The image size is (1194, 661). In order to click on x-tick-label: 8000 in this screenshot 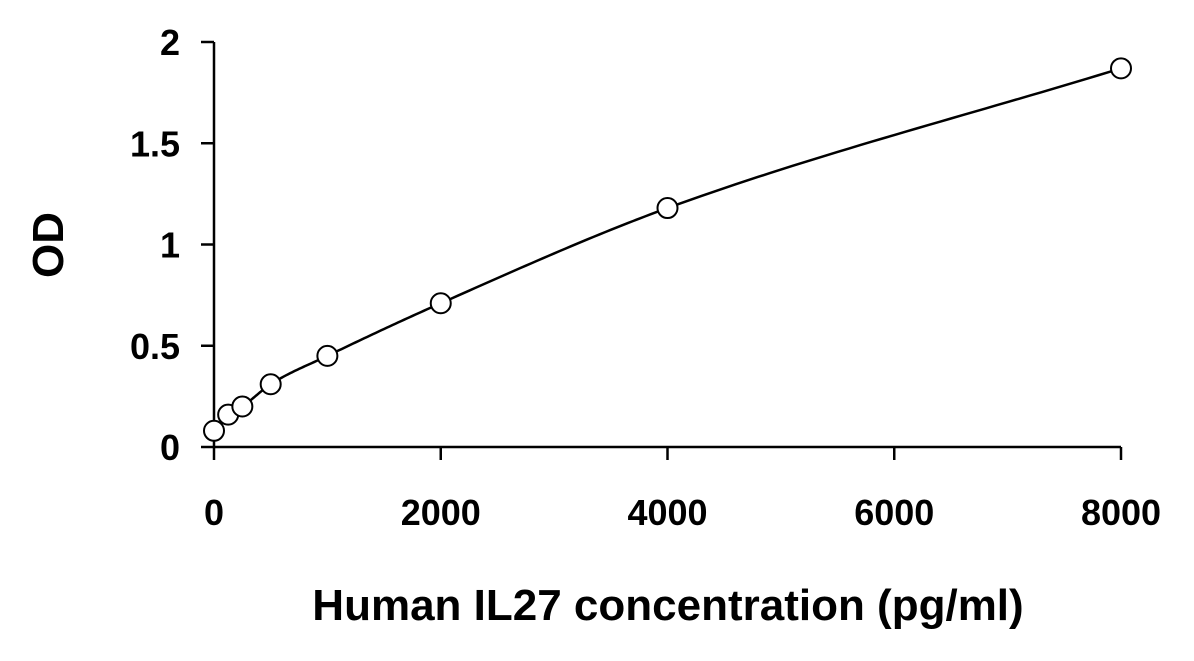, I will do `click(1121, 512)`.